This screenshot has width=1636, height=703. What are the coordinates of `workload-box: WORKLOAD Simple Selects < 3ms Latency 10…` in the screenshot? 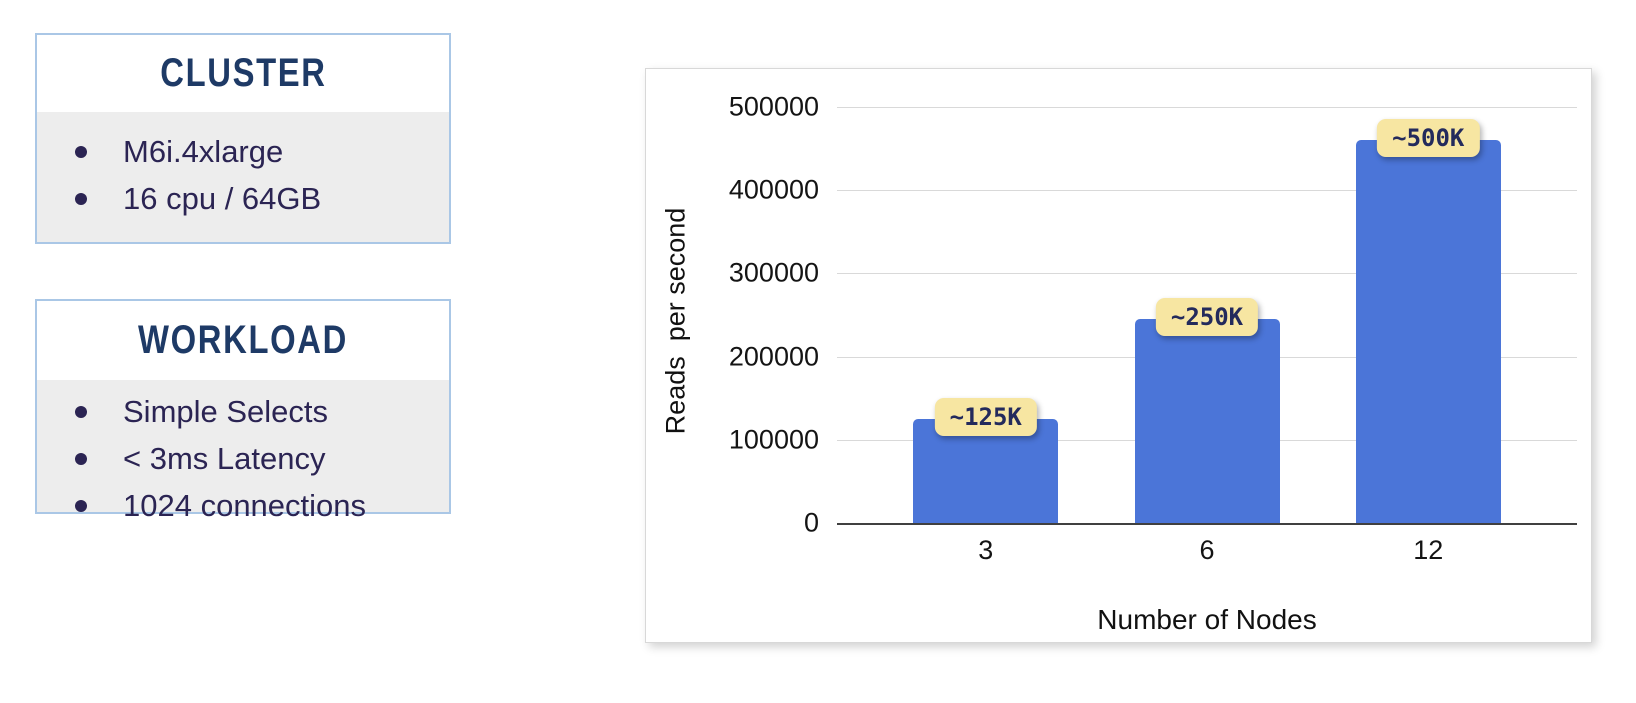 It's located at (243, 411).